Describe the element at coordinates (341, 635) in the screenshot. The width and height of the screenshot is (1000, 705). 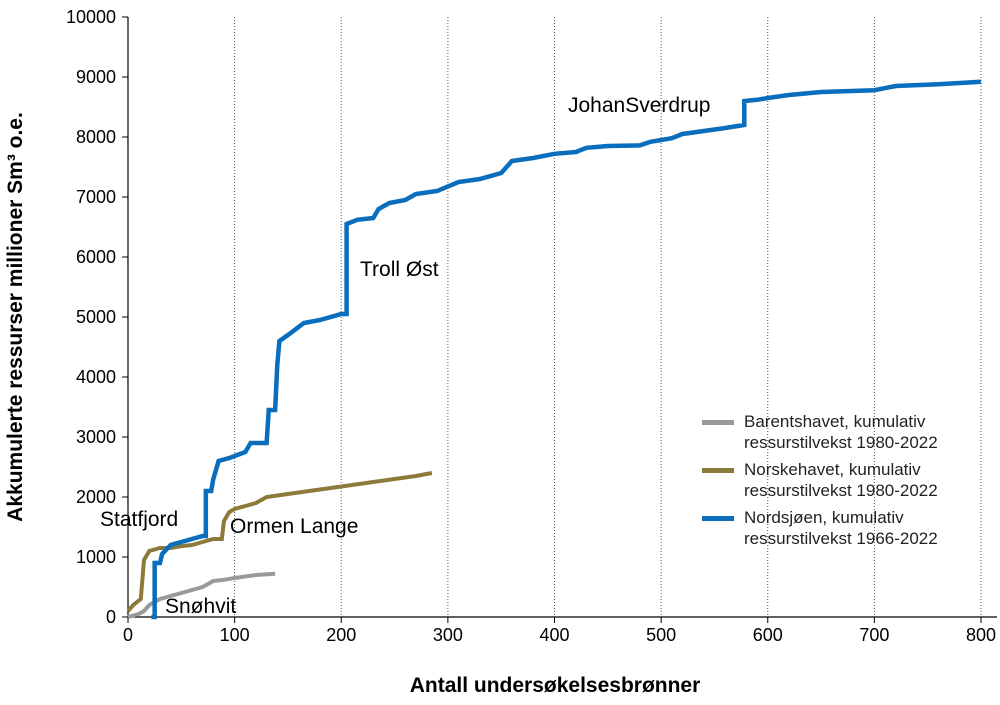
I see `x-tick-label: 200` at that location.